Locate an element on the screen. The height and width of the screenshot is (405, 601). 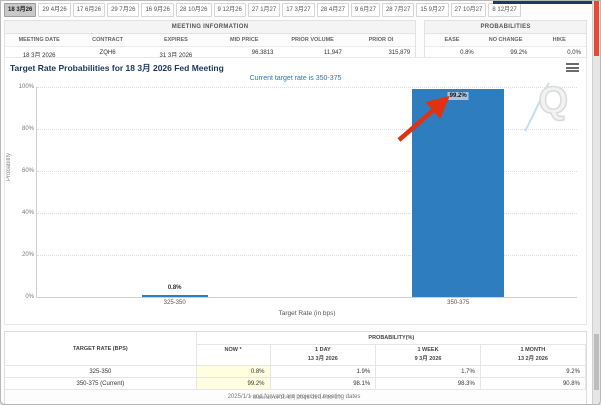
meeting-tab: 17 3月27 is located at coordinates (298, 10).